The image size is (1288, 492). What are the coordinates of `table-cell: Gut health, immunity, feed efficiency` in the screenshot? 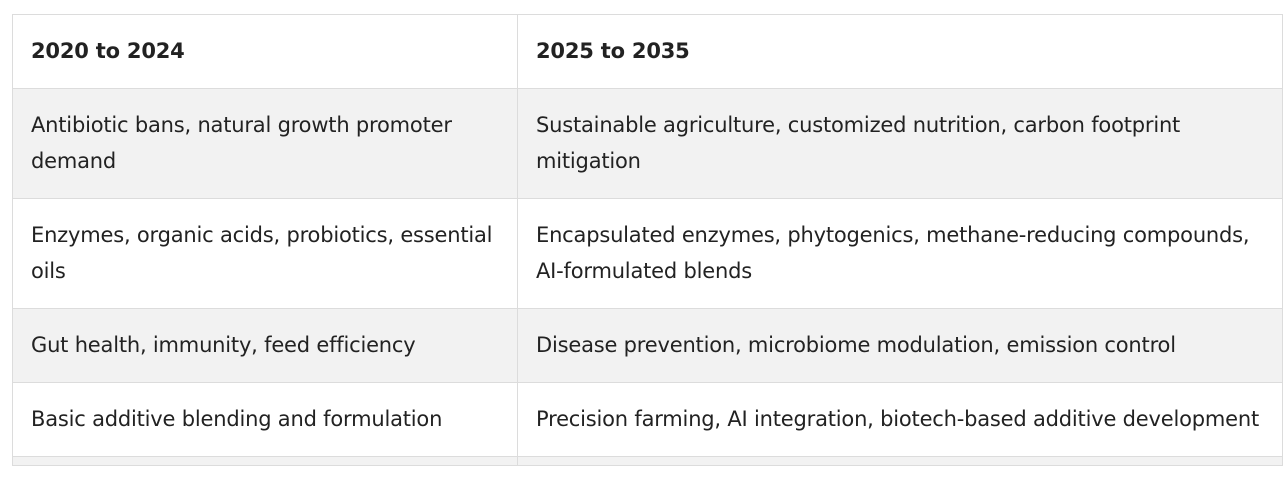 It's located at (265, 345).